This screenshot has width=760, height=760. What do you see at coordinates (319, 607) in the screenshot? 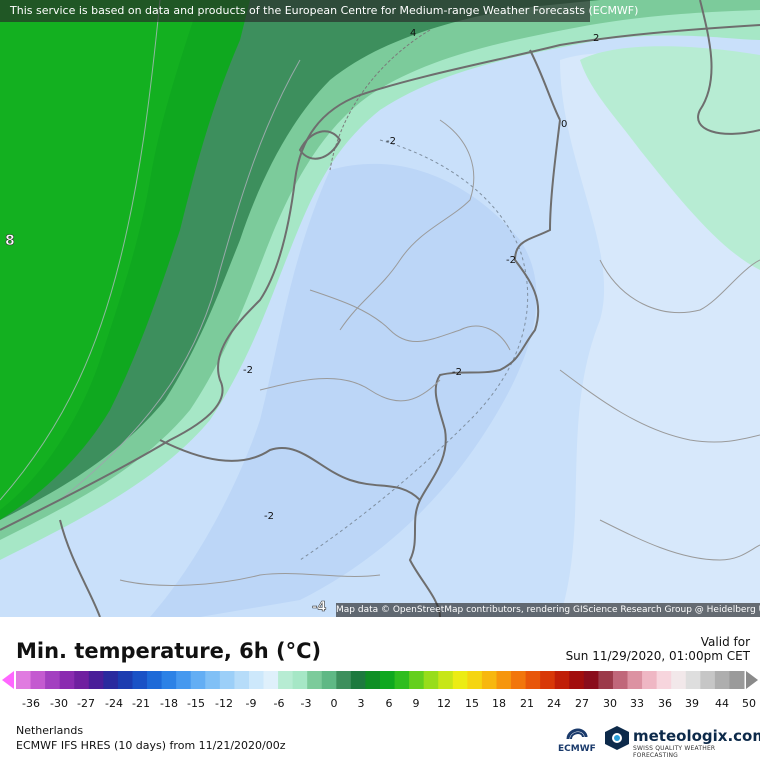
I see `contour-label-minus4: -4` at bounding box center [319, 607].